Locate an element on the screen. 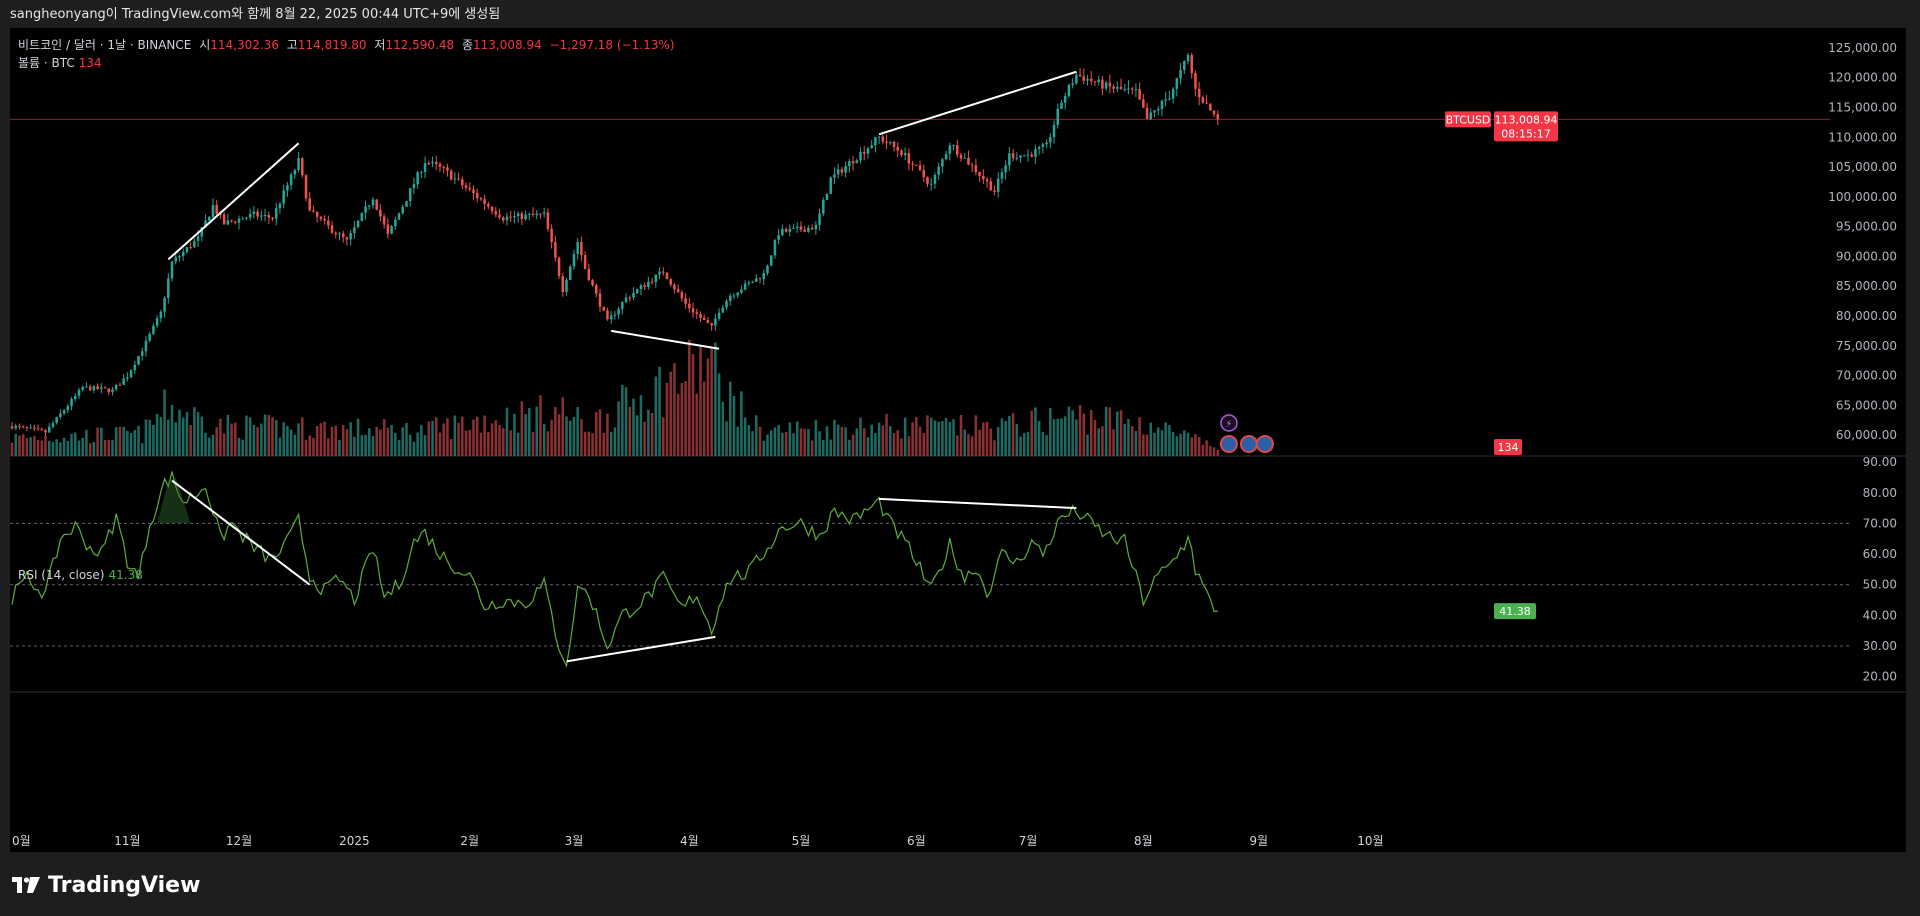  rsi-legend-name: RSI (14, close) is located at coordinates (61, 575).